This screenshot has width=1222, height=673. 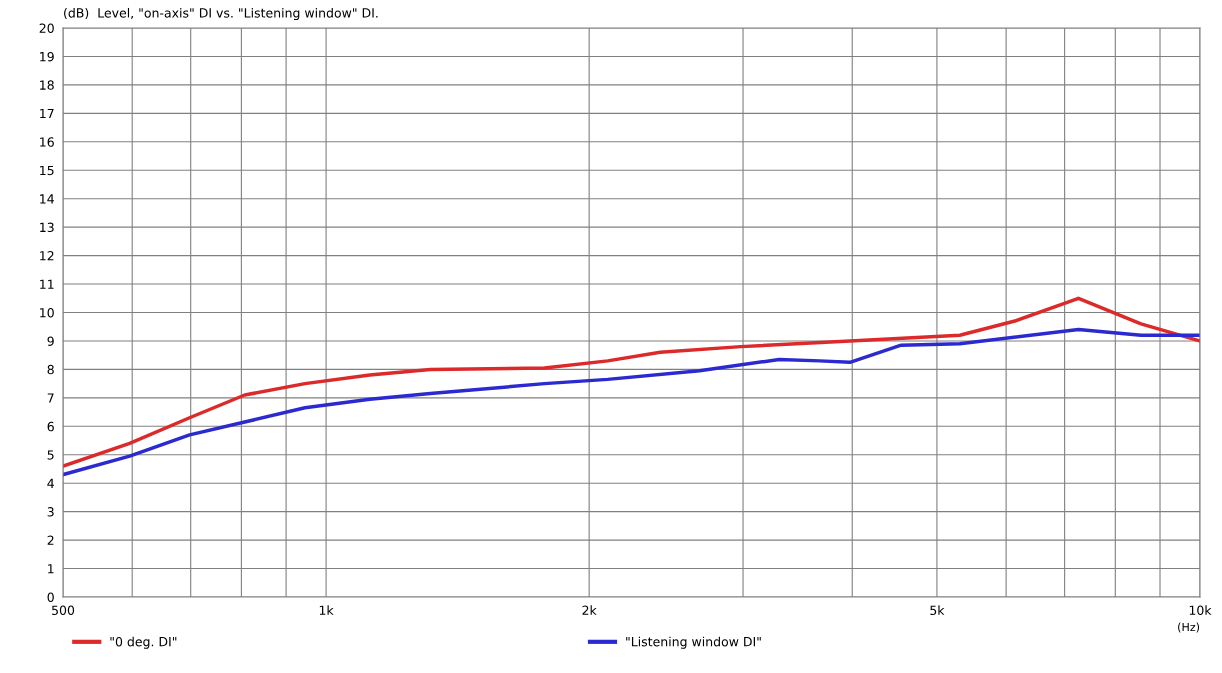 What do you see at coordinates (50, 540) in the screenshot?
I see `y-tick-label: 2` at bounding box center [50, 540].